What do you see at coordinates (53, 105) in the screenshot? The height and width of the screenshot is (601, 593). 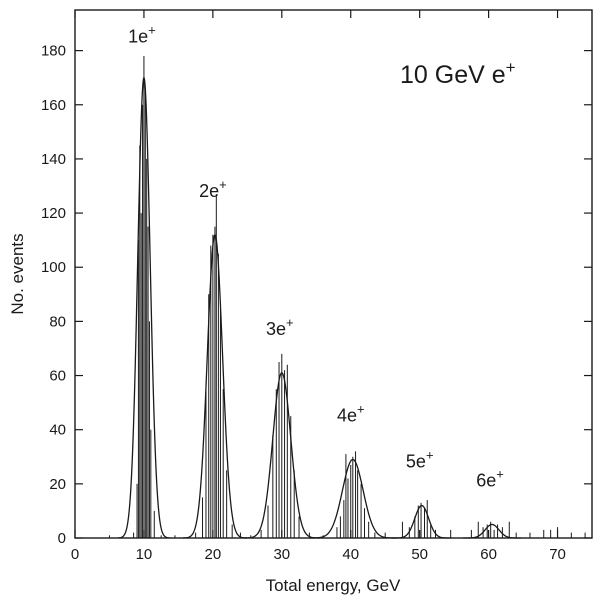 I see `y-tick-label: 160` at bounding box center [53, 105].